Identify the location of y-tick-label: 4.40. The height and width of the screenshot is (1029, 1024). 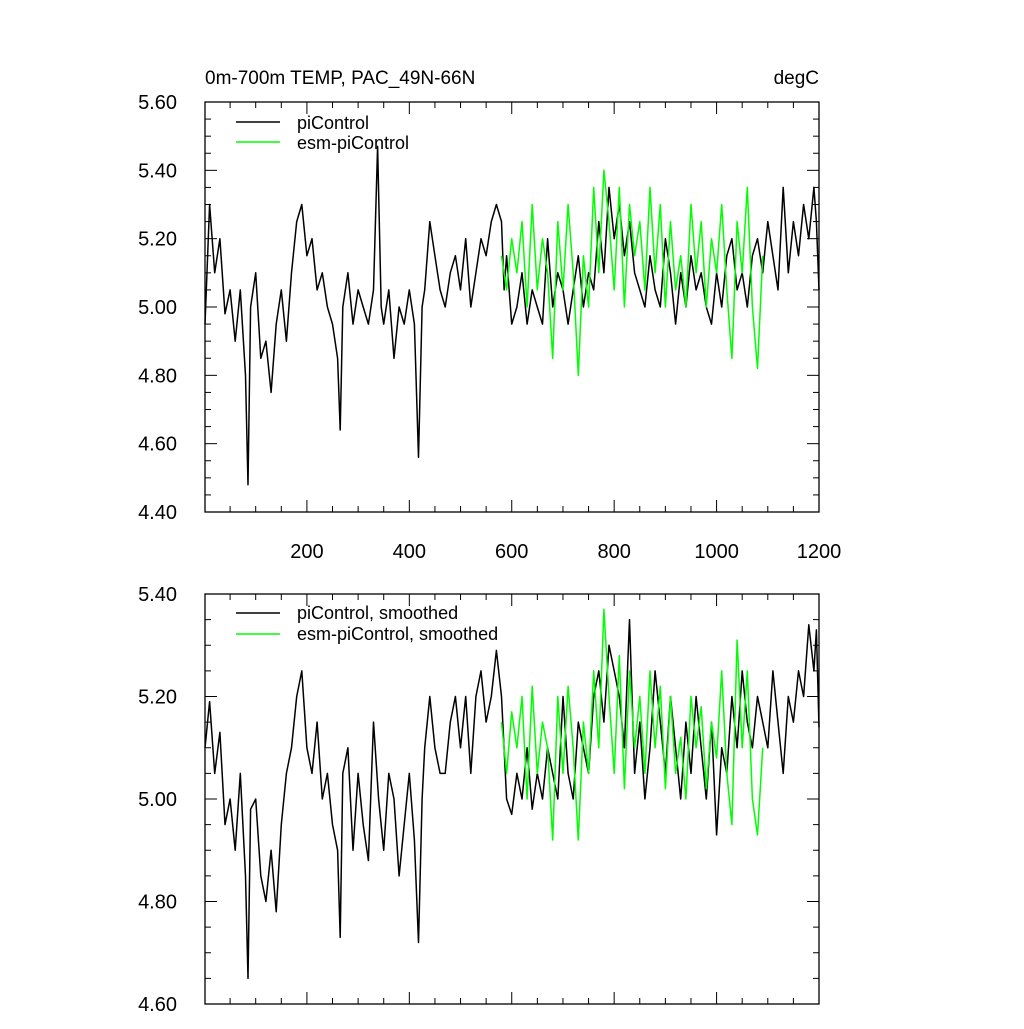
(157, 513).